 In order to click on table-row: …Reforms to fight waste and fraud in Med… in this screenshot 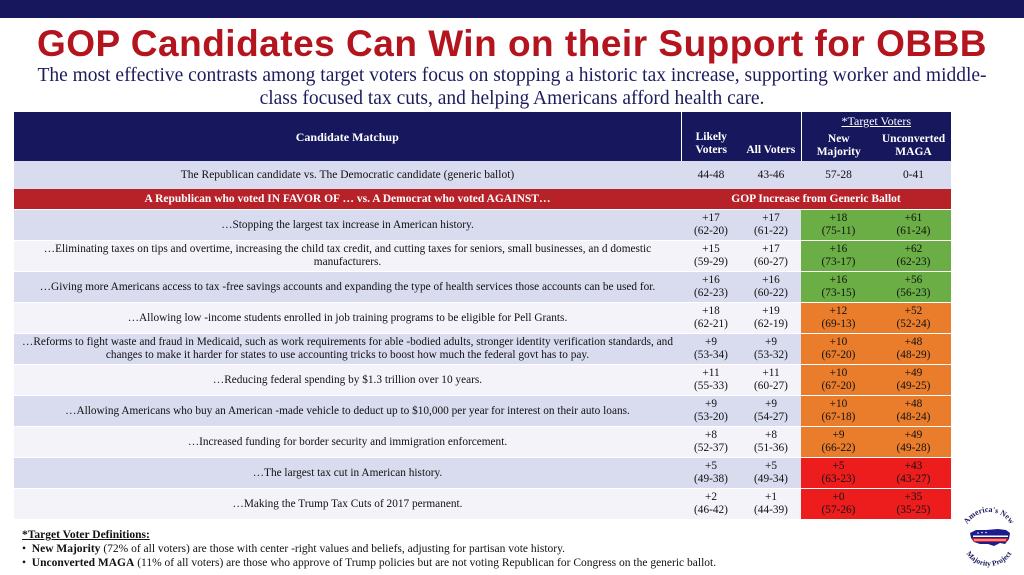, I will do `click(482, 349)`.